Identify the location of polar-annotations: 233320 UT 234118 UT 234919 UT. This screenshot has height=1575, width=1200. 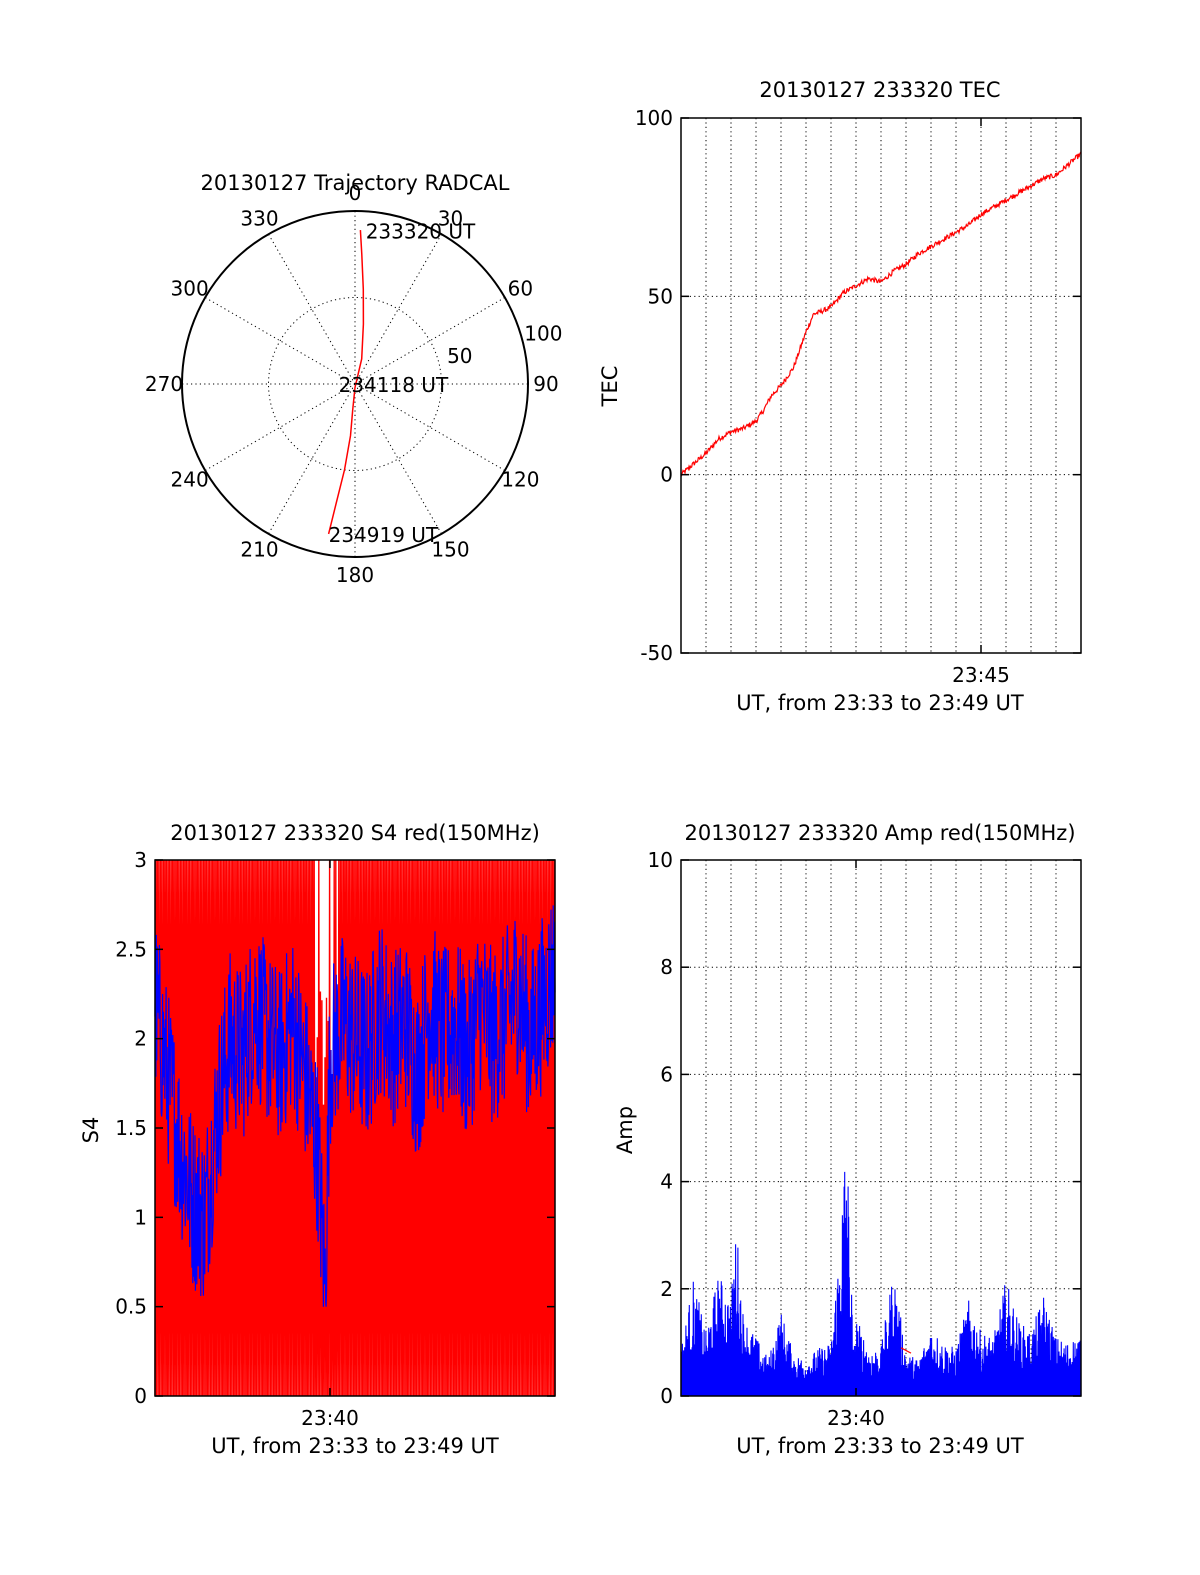
(402, 383).